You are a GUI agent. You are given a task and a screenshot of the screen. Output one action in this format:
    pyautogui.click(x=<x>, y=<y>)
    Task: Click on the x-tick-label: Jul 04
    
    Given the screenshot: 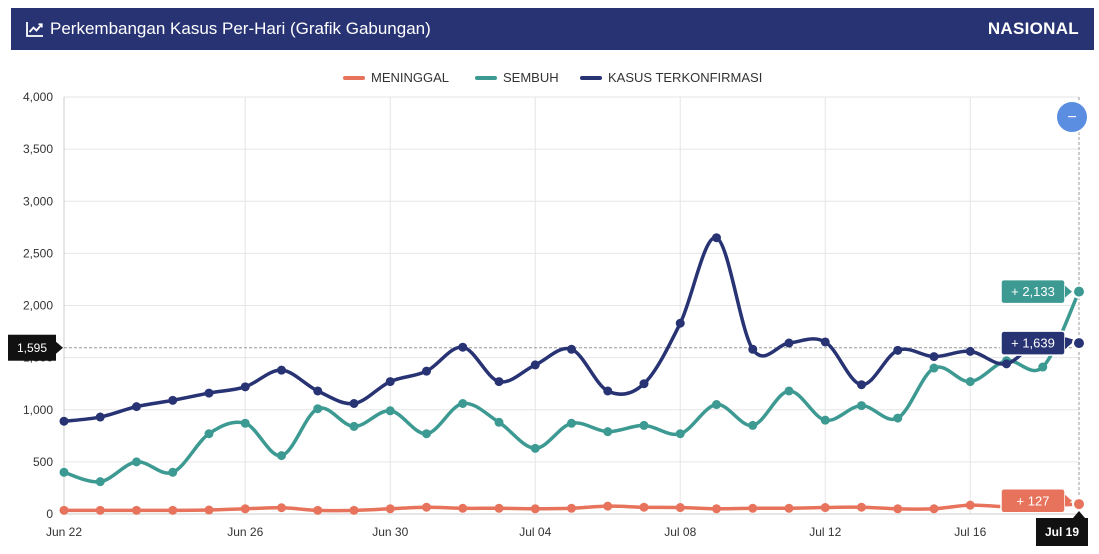 What is the action you would take?
    pyautogui.click(x=535, y=532)
    